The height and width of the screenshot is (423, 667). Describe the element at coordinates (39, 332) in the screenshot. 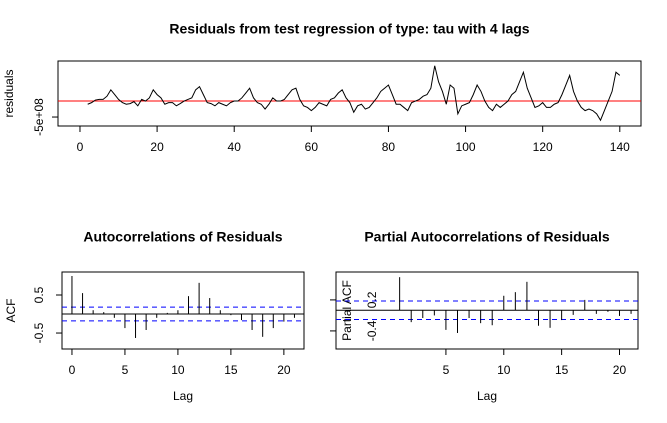

I see `y-tick-label: -0.5` at that location.